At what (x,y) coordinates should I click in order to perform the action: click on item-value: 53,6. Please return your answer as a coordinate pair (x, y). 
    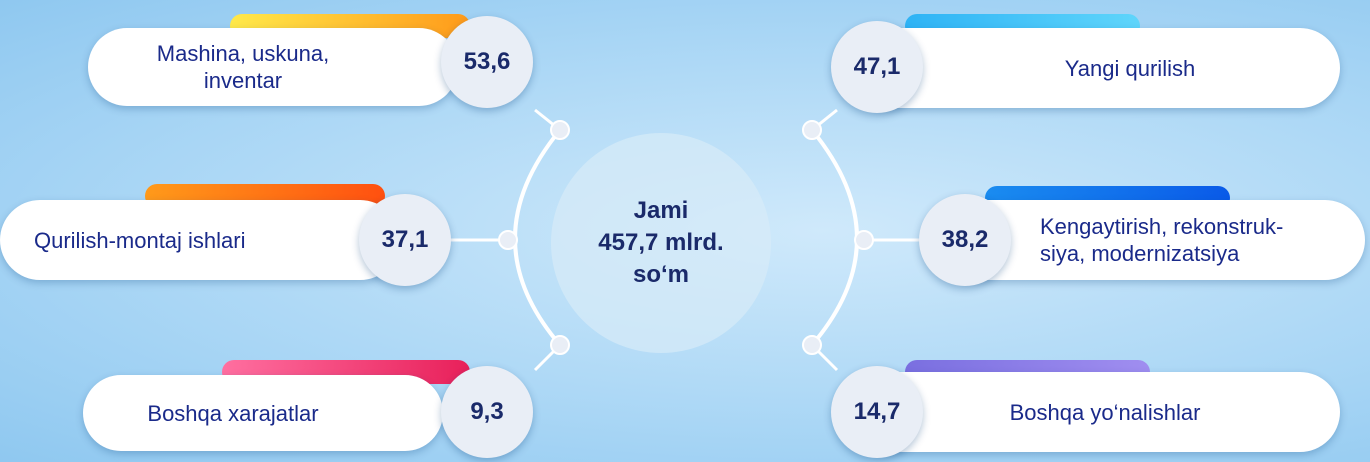
    Looking at the image, I should click on (487, 62).